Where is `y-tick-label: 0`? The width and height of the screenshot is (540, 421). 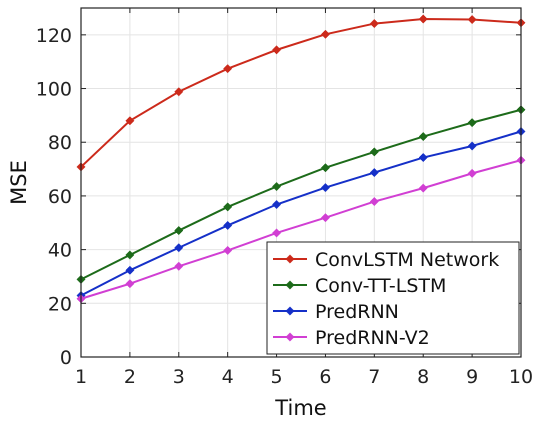 y-tick-label: 0 is located at coordinates (66, 358).